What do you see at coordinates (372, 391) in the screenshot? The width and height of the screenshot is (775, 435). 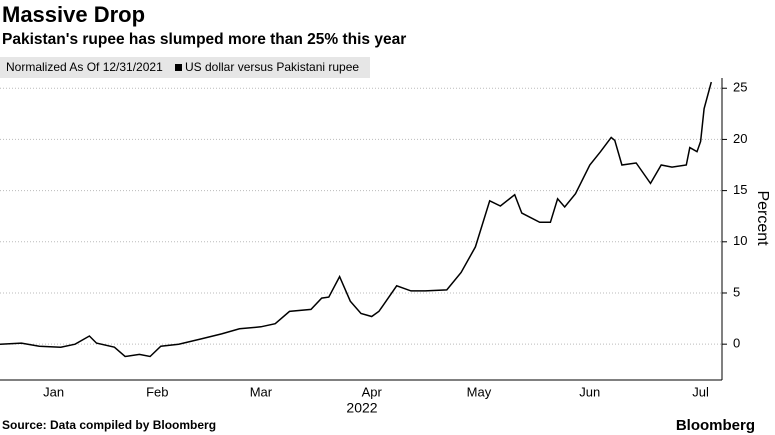 I see `x-tick-label: Apr` at bounding box center [372, 391].